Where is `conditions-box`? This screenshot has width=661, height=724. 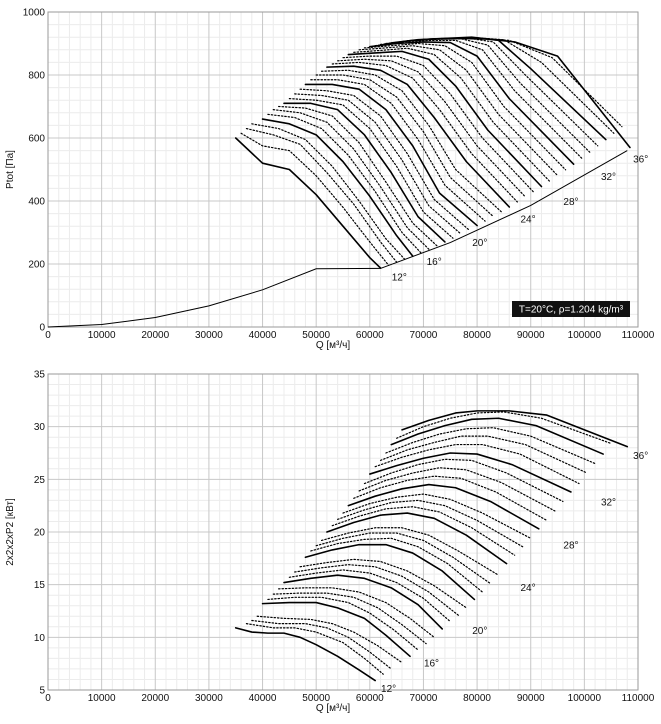 conditions-box is located at coordinates (571, 309).